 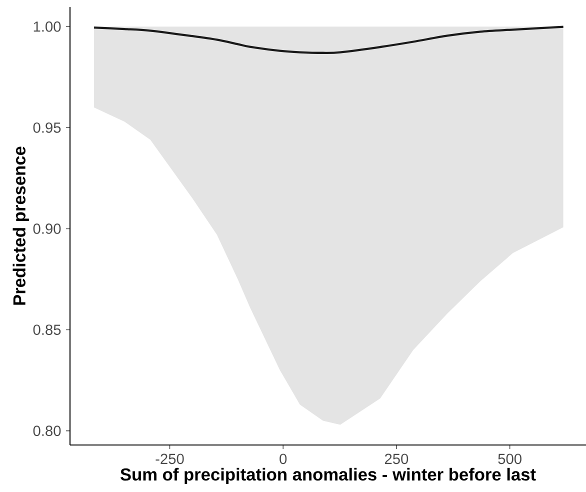 What do you see at coordinates (47, 127) in the screenshot?
I see `y-tick-label: 0.95` at bounding box center [47, 127].